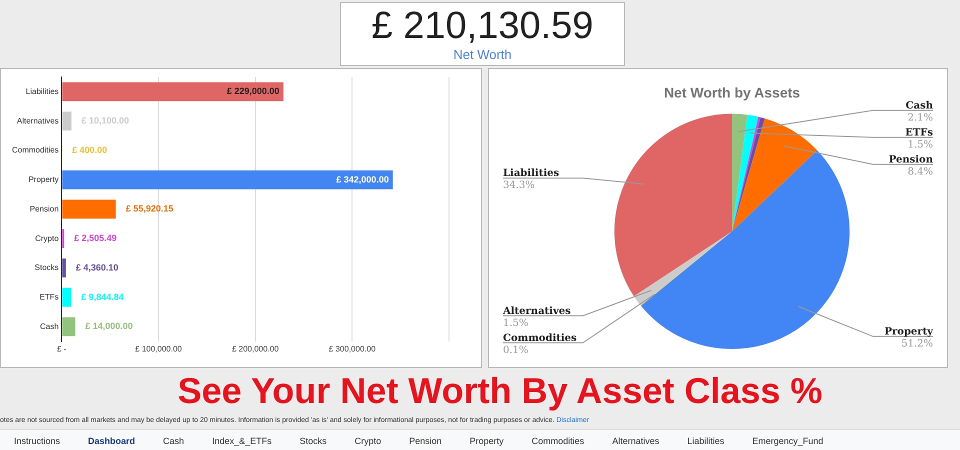 This screenshot has width=960, height=450. Describe the element at coordinates (112, 441) in the screenshot. I see `text: Dashboard` at that location.